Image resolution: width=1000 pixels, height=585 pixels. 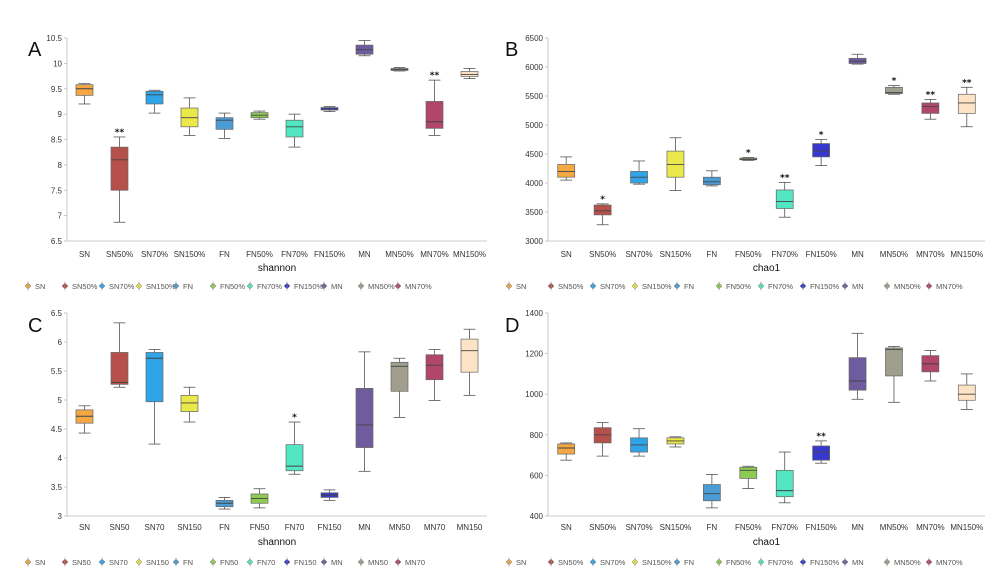 I want to click on box-MN150%, so click(x=469, y=73).